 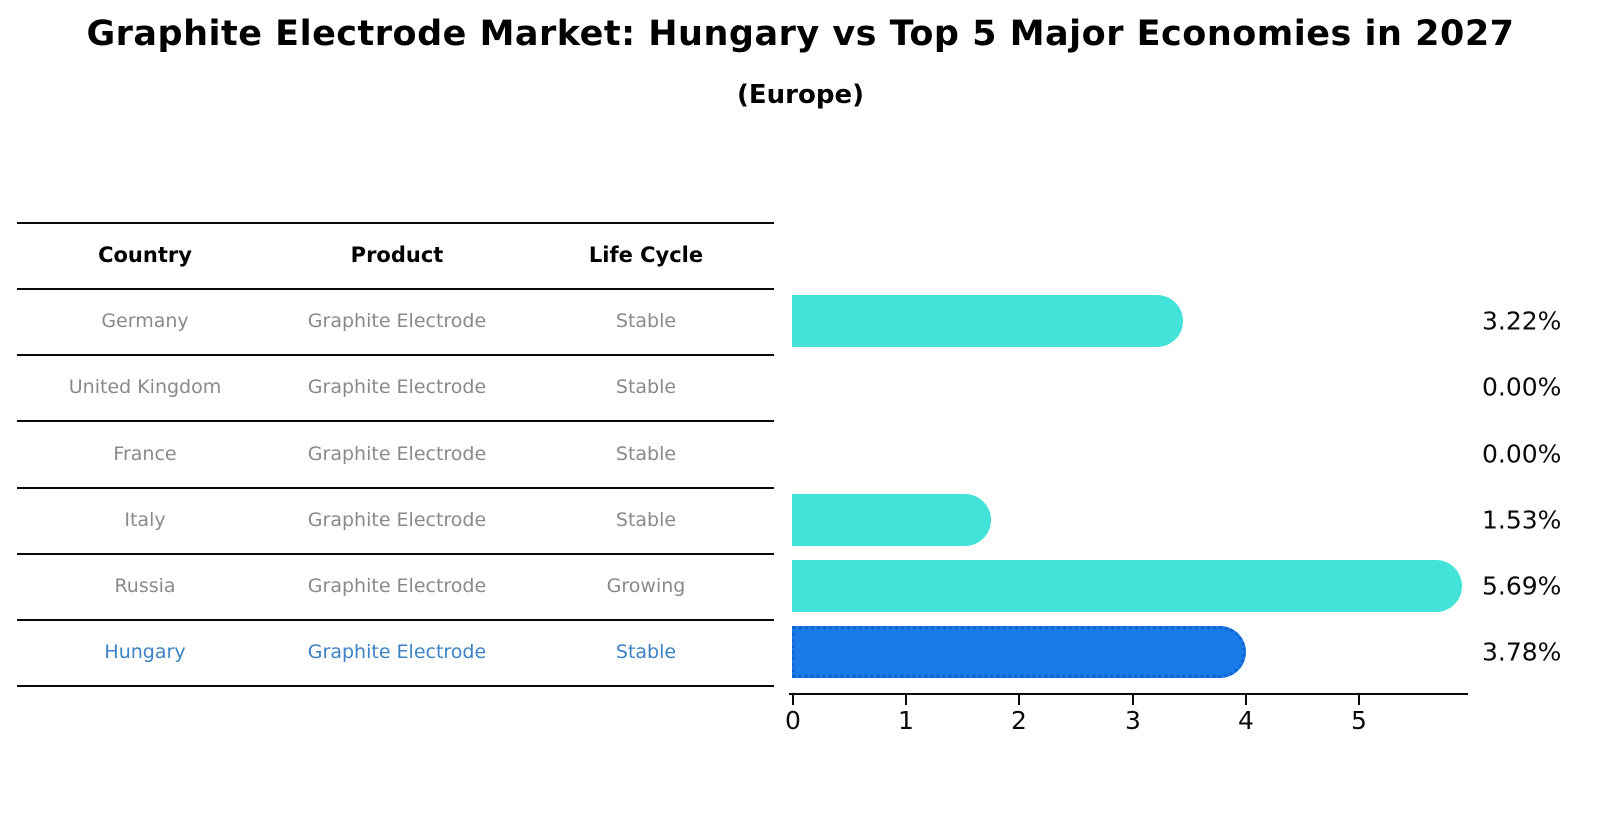 What do you see at coordinates (646, 586) in the screenshot?
I see `cell-life-cycle: Growing` at bounding box center [646, 586].